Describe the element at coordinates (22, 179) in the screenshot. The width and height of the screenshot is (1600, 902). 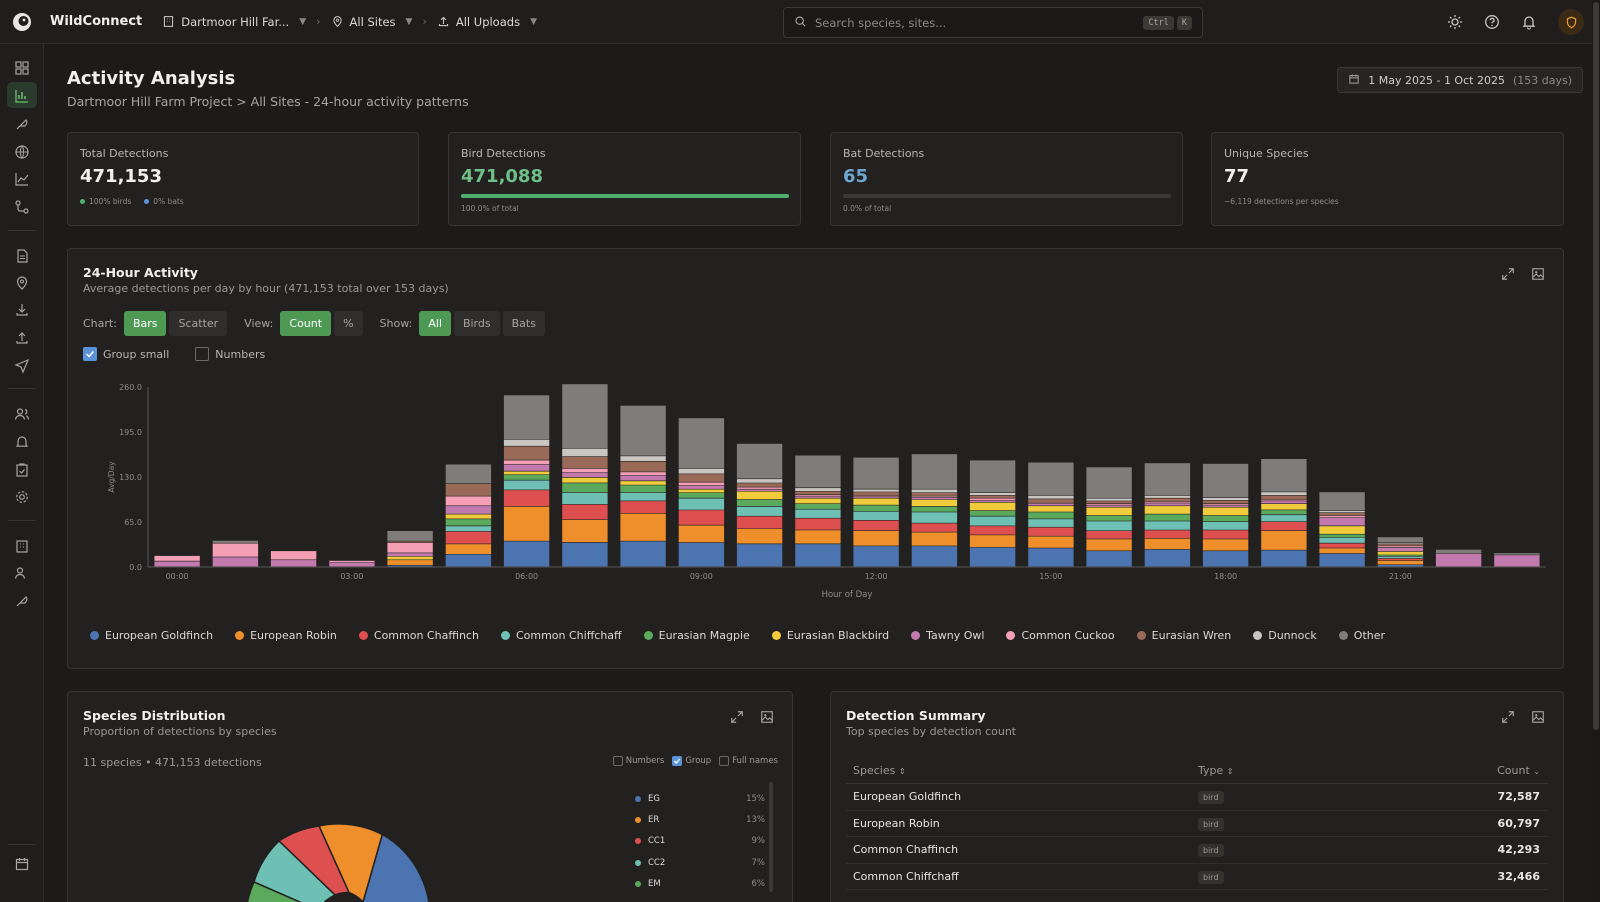
I see `line-chart-icon` at that location.